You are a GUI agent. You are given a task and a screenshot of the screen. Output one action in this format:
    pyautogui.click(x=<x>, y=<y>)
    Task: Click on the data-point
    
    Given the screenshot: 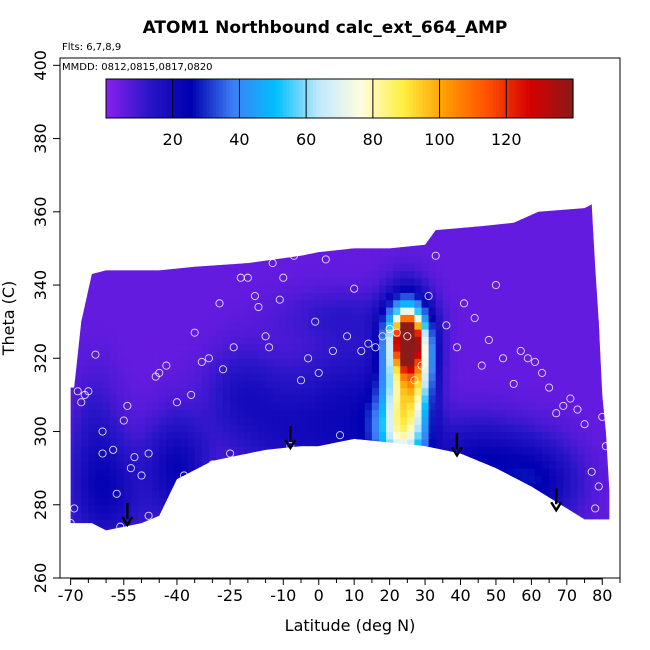 What is the action you would take?
    pyautogui.click(x=127, y=405)
    